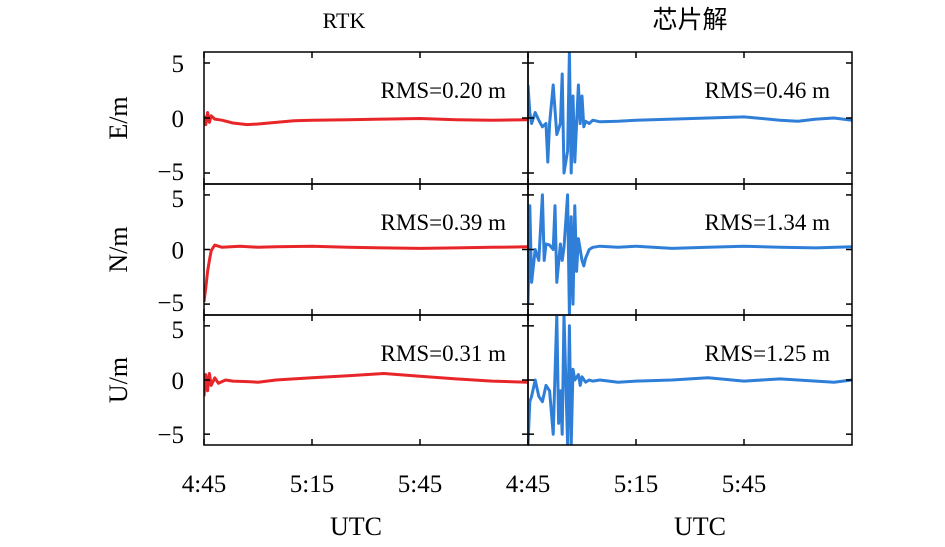 This screenshot has height=547, width=945. I want to click on series-line-rtk-r0, so click(366, 119).